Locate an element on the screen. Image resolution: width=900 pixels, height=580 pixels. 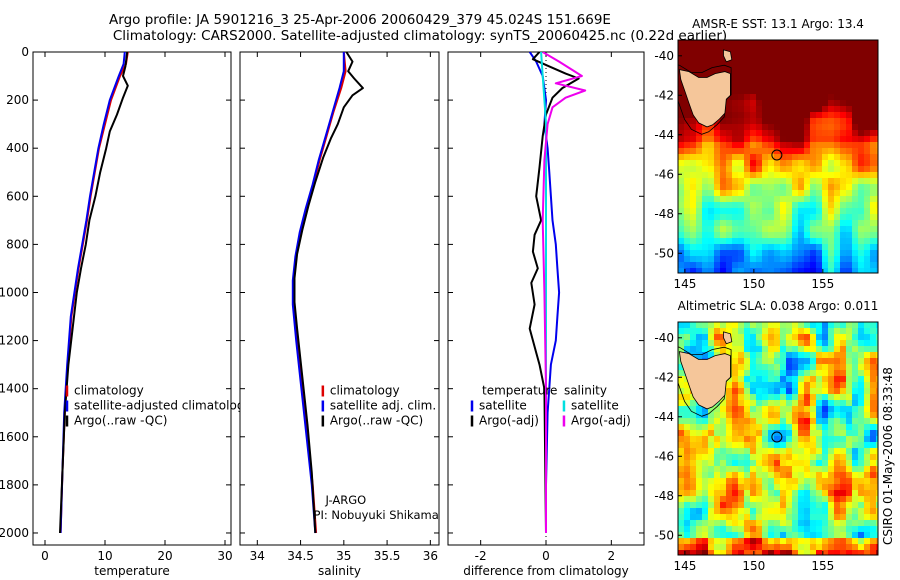
depth-tick-label: 800 is located at coordinates (17, 244).